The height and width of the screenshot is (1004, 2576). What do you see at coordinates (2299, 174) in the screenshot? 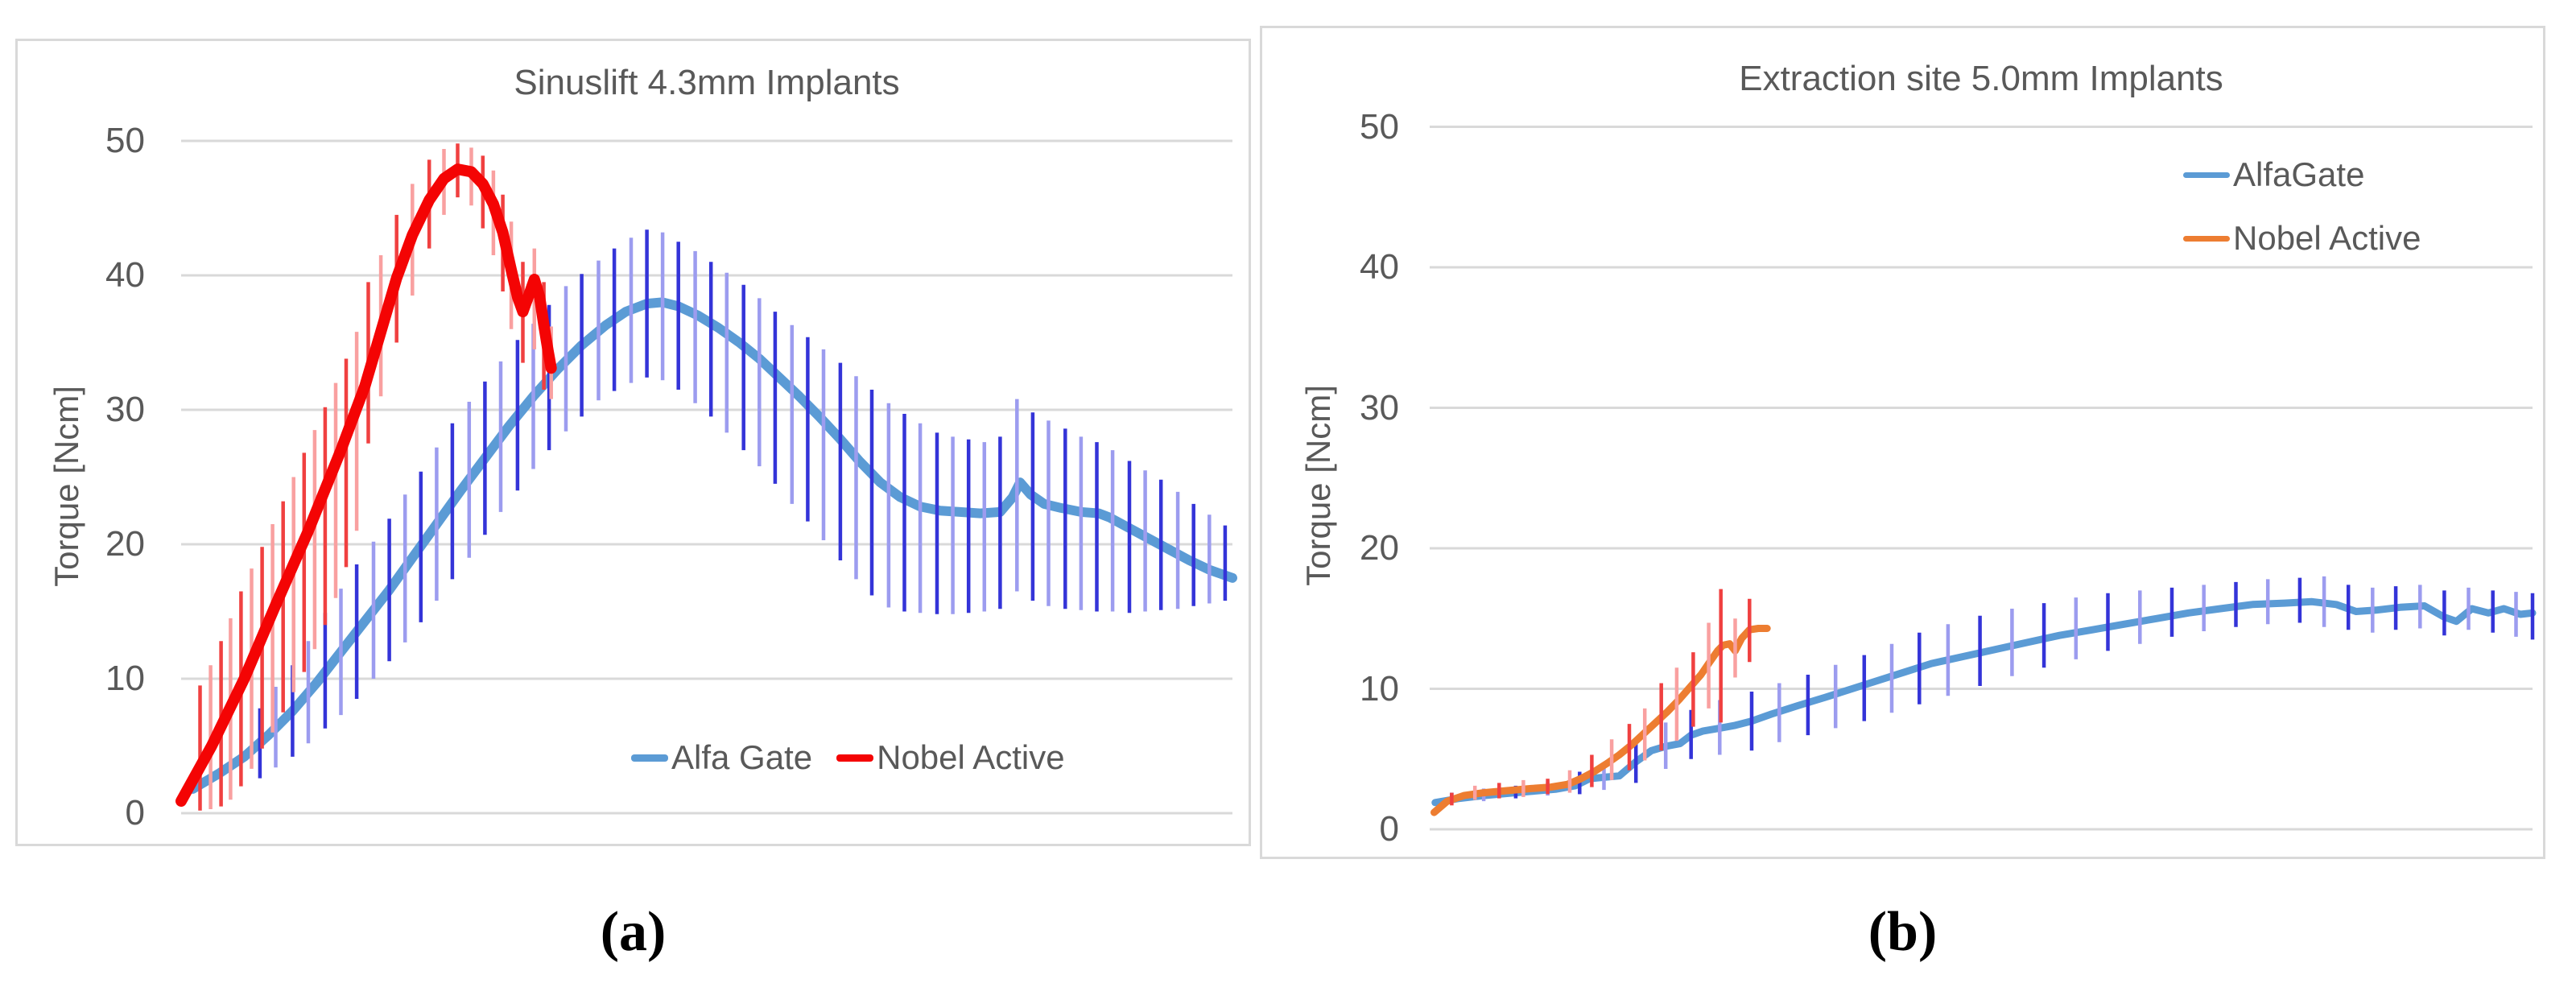
I see `legend-label: AlfaGate` at bounding box center [2299, 174].